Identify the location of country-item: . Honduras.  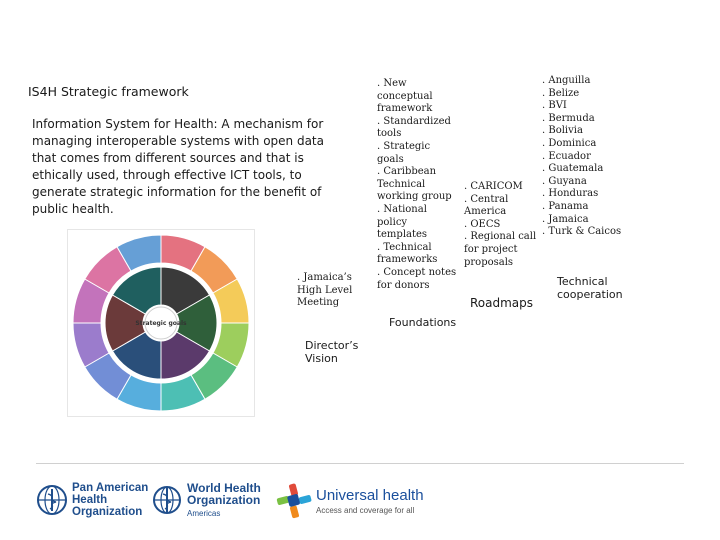
(570, 194).